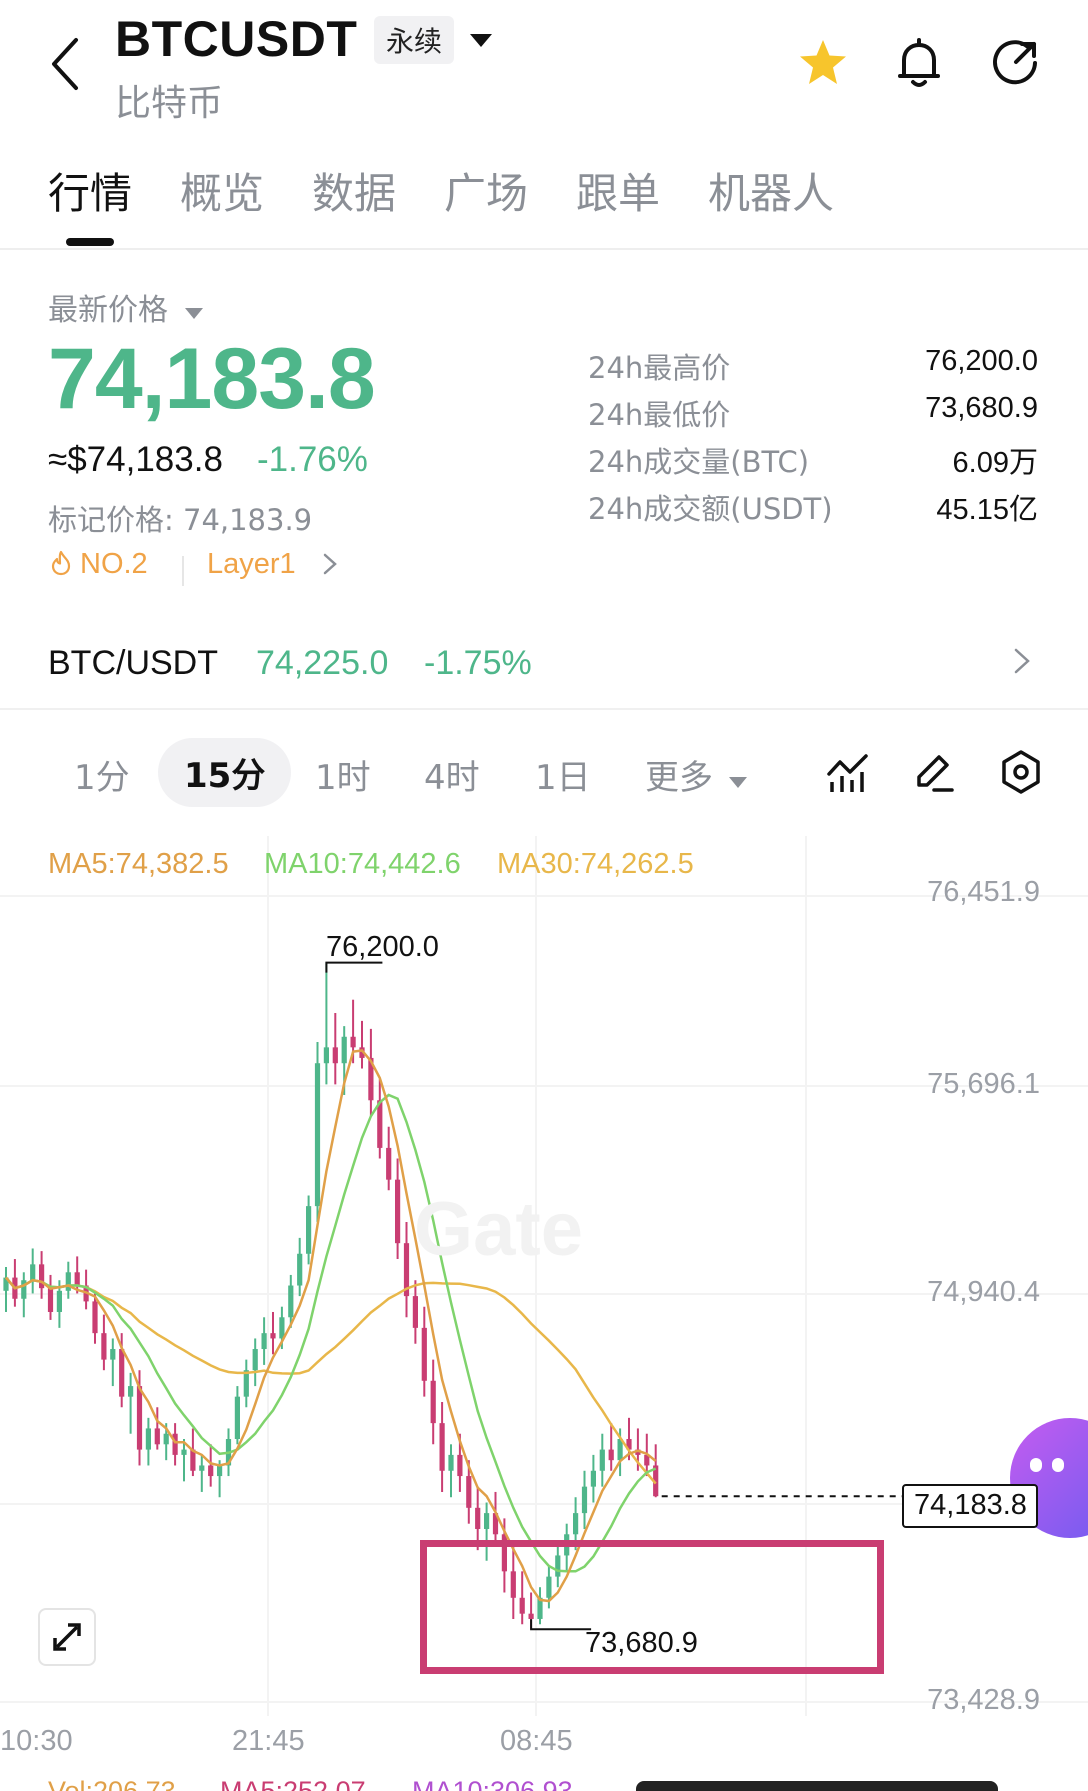  I want to click on timeframe-1d: 1日, so click(563, 778).